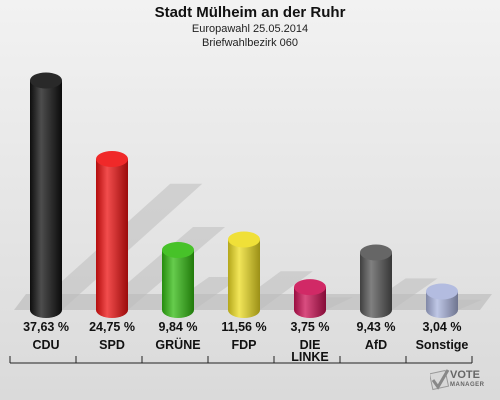  Describe the element at coordinates (467, 385) in the screenshot. I see `logo-subtext: MANAGER` at that location.